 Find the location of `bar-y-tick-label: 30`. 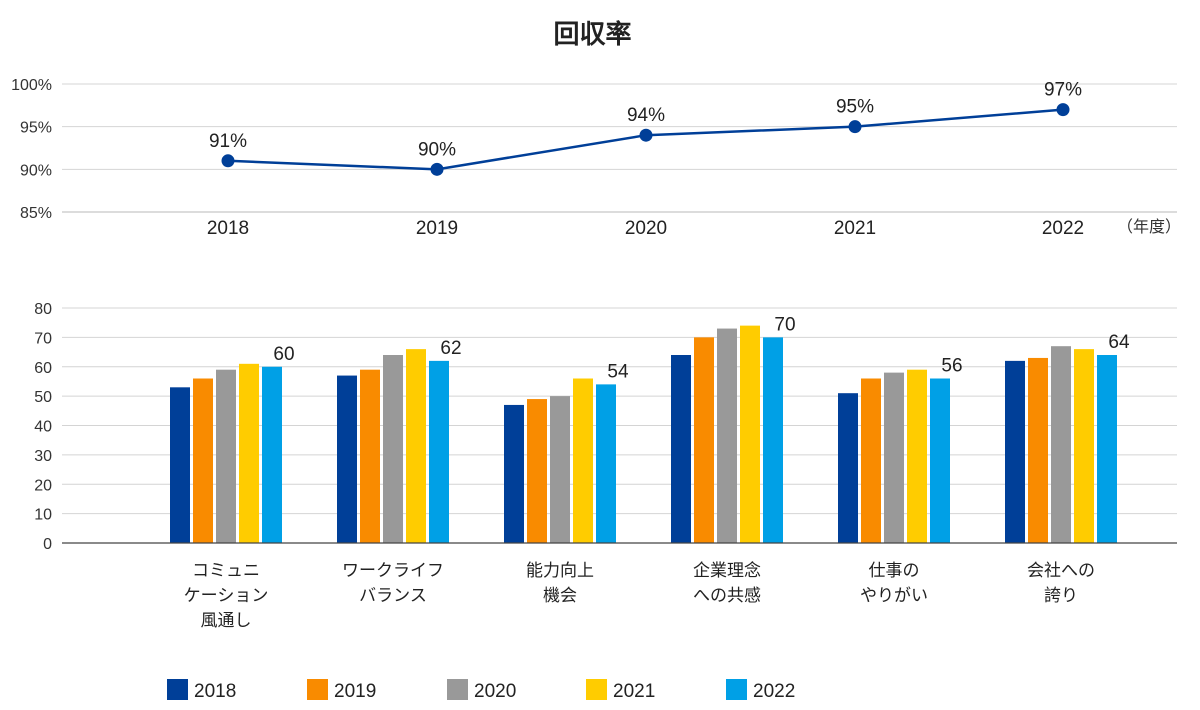

bar-y-tick-label: 30 is located at coordinates (43, 456).